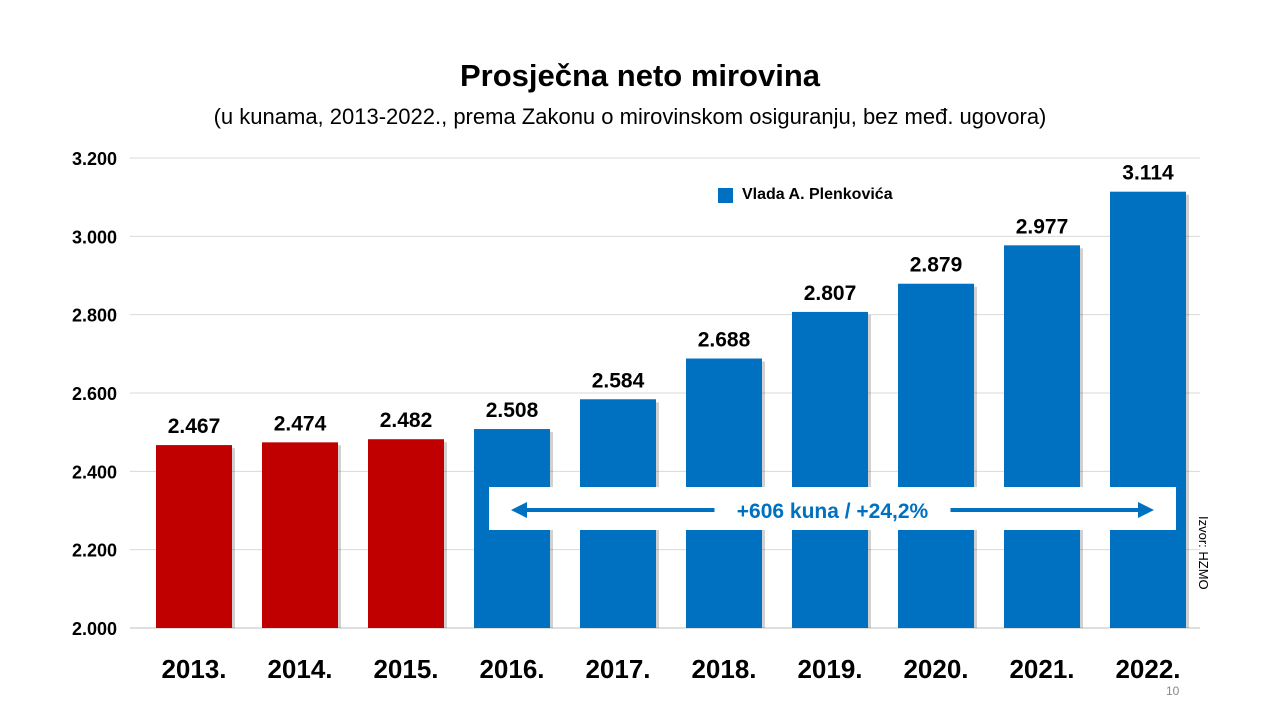 This screenshot has height=720, width=1280. What do you see at coordinates (94, 551) in the screenshot?
I see `y-tick-label: 2.200` at bounding box center [94, 551].